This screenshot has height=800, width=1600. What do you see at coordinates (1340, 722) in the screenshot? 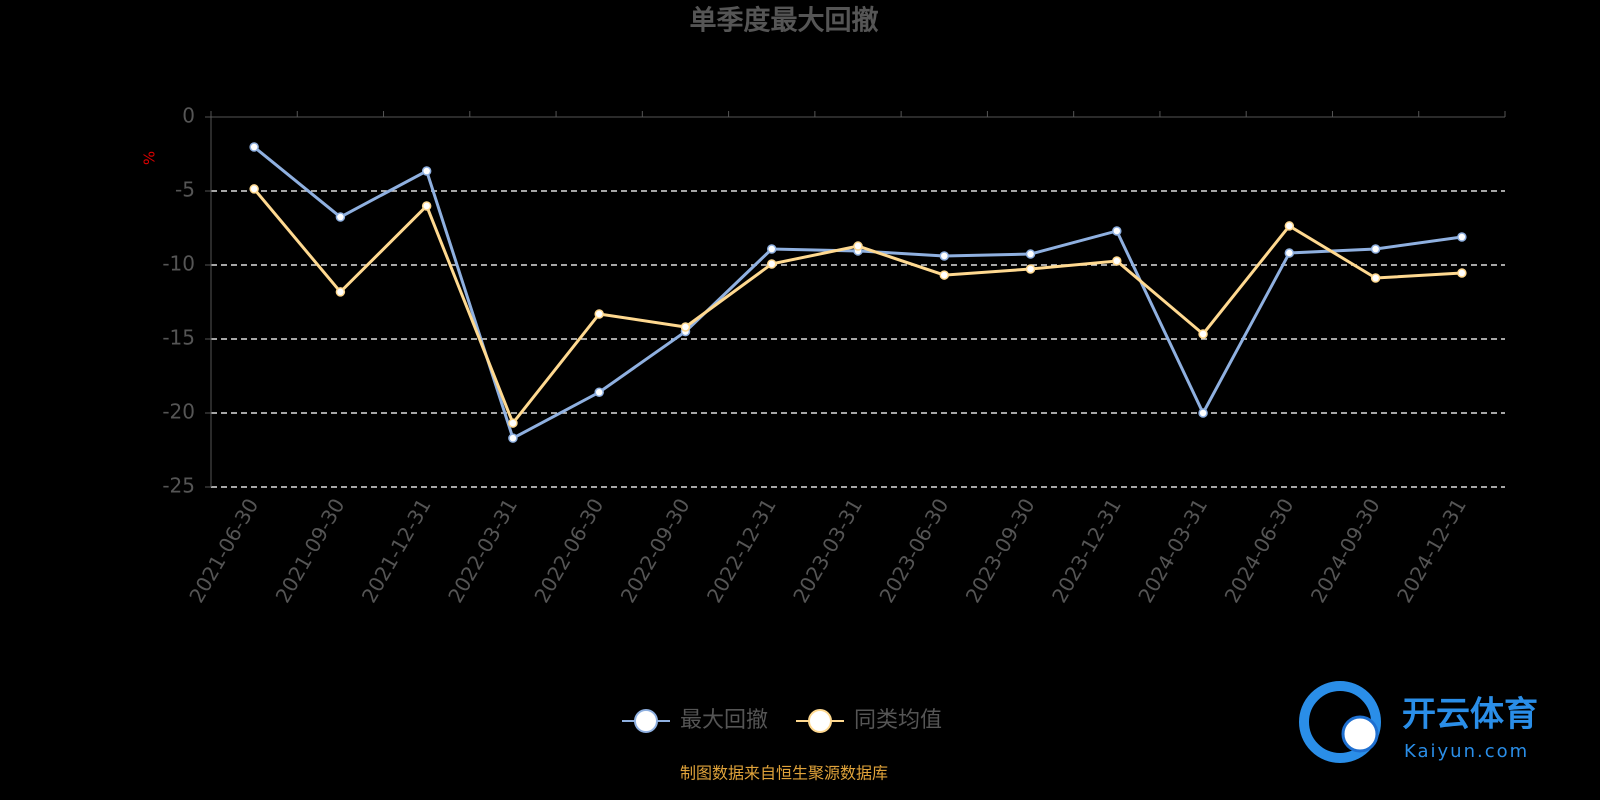
I see `logo-ring` at bounding box center [1340, 722].